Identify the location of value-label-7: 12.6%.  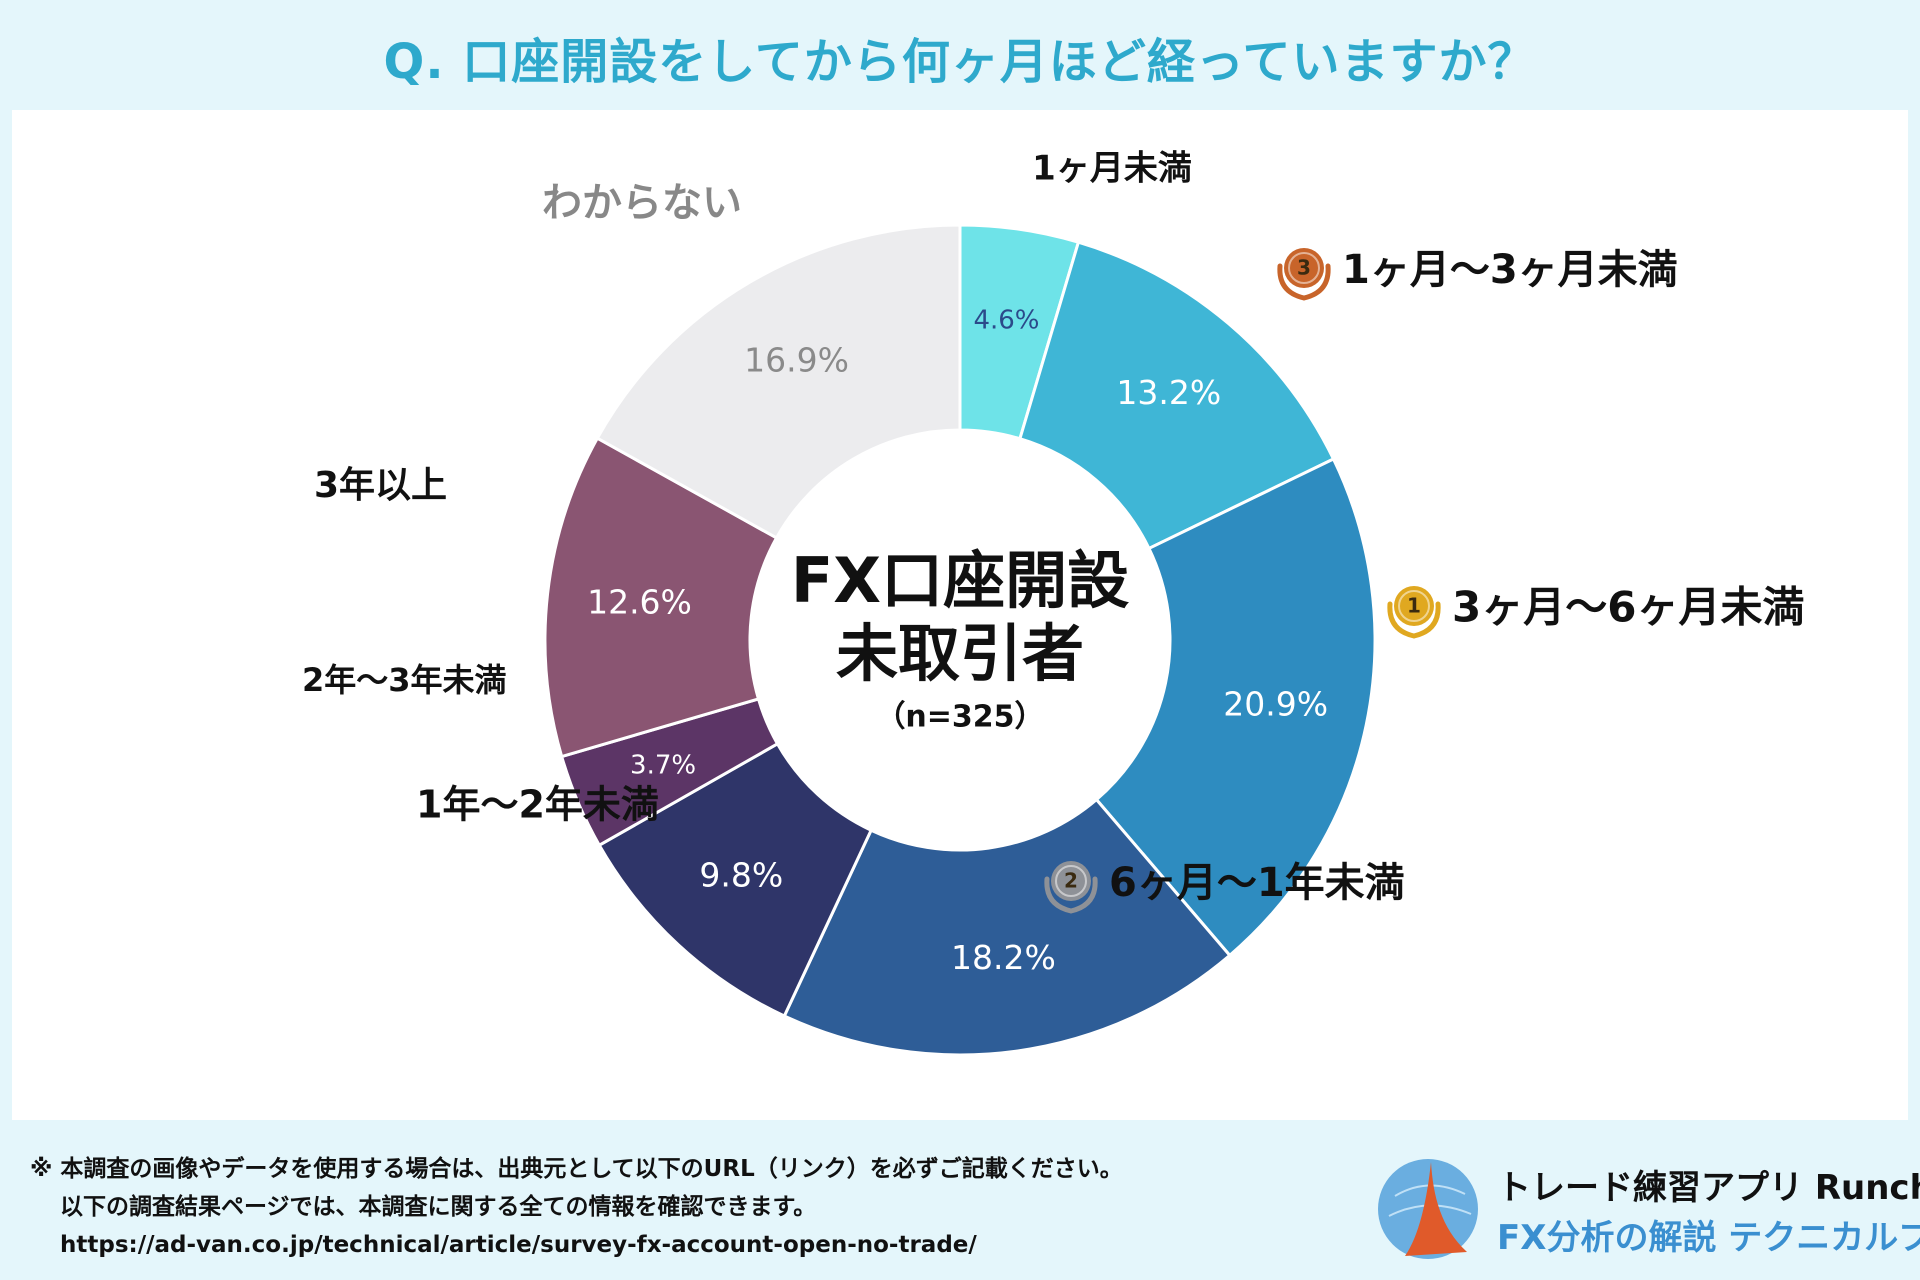
(639, 602).